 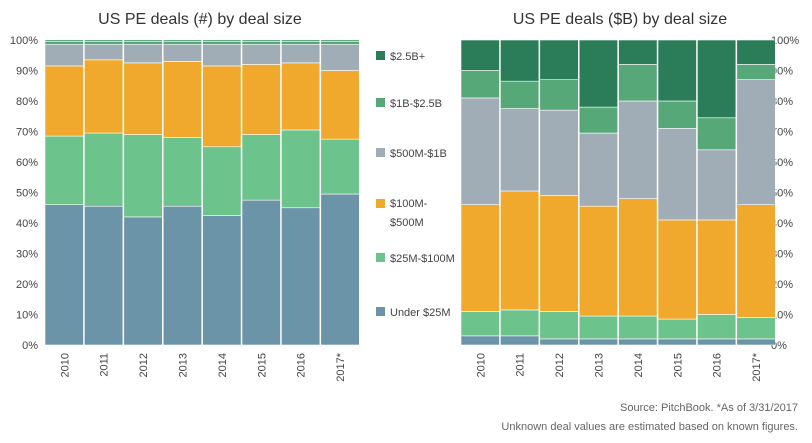 What do you see at coordinates (782, 102) in the screenshot?
I see `y-tick-label: 80%` at bounding box center [782, 102].